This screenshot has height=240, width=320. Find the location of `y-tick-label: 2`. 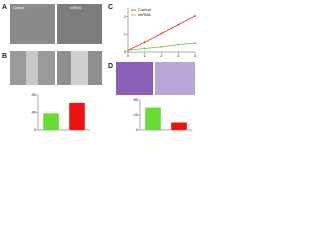

y-tick-label: 2 is located at coordinates (125, 16).